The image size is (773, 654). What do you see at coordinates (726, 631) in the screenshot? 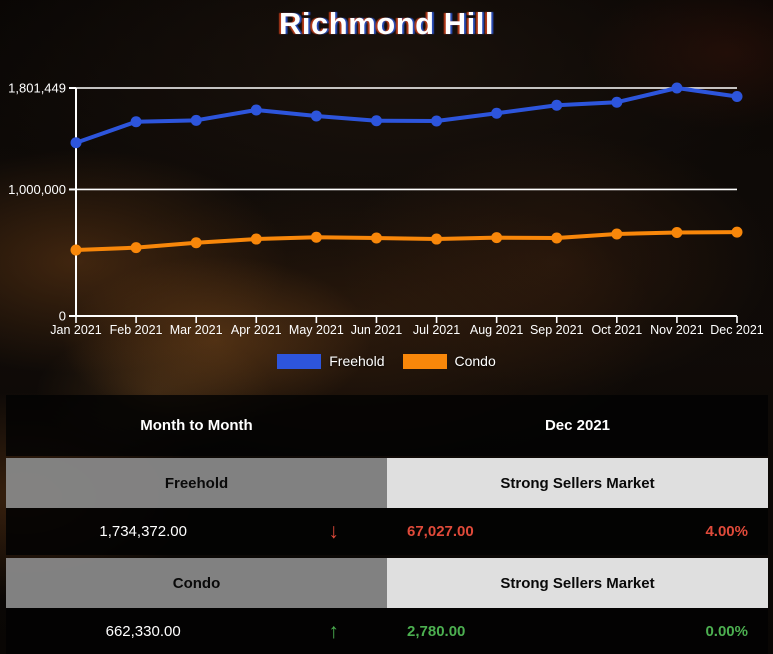
I see `condo-percent: 0.00%` at bounding box center [726, 631].